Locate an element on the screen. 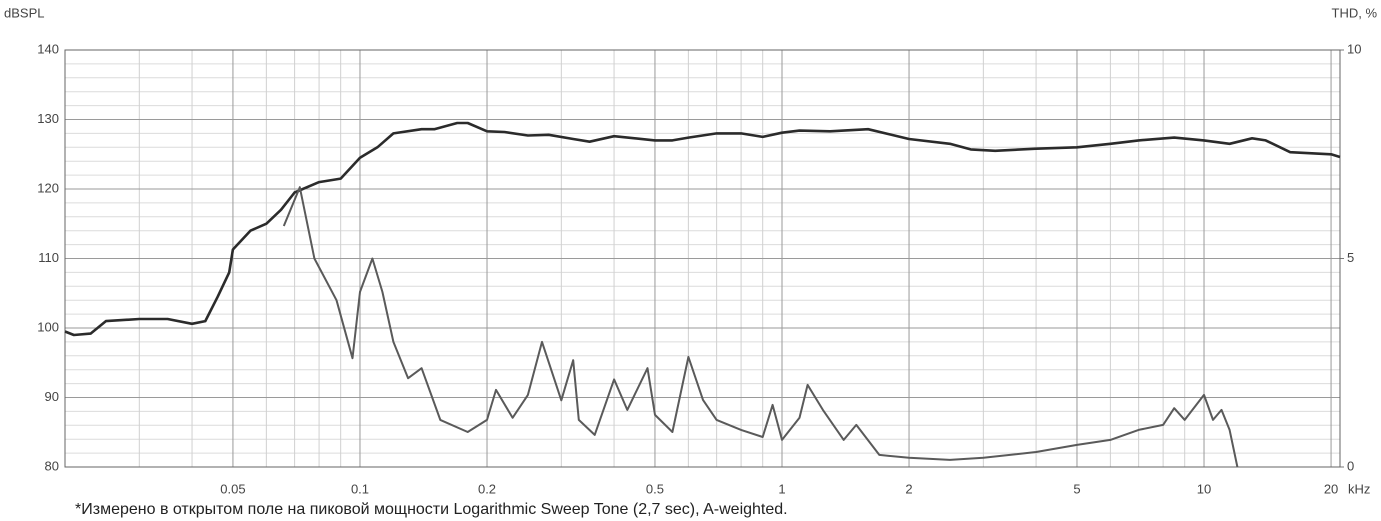  x-tick-label: 0.1 is located at coordinates (360, 488).